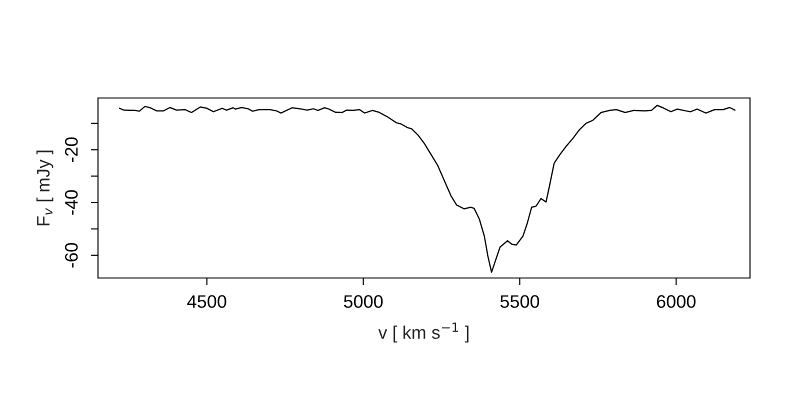 Image resolution: width=800 pixels, height=400 pixels. Describe the element at coordinates (520, 301) in the screenshot. I see `x-tick-label: 5500` at that location.